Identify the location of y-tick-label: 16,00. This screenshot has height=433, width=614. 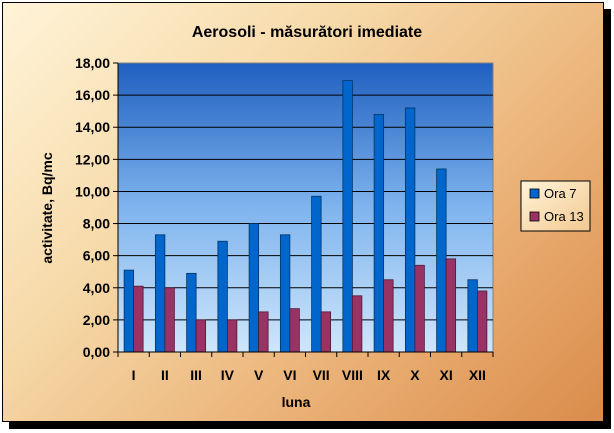
(92, 95).